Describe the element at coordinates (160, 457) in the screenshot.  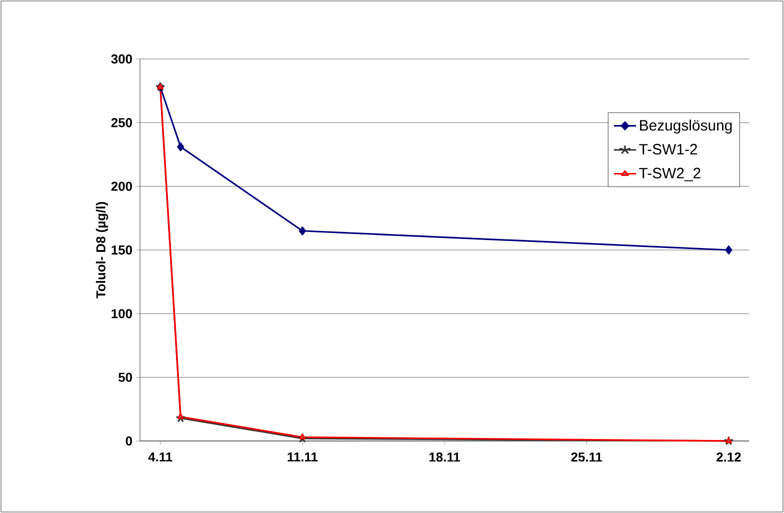
I see `x-tick-label: 4.11` at that location.